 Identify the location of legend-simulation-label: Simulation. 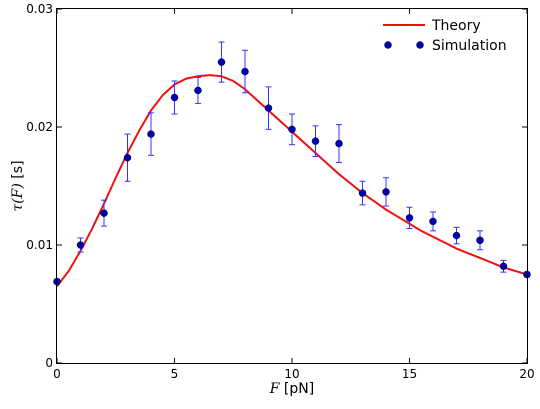
(469, 46).